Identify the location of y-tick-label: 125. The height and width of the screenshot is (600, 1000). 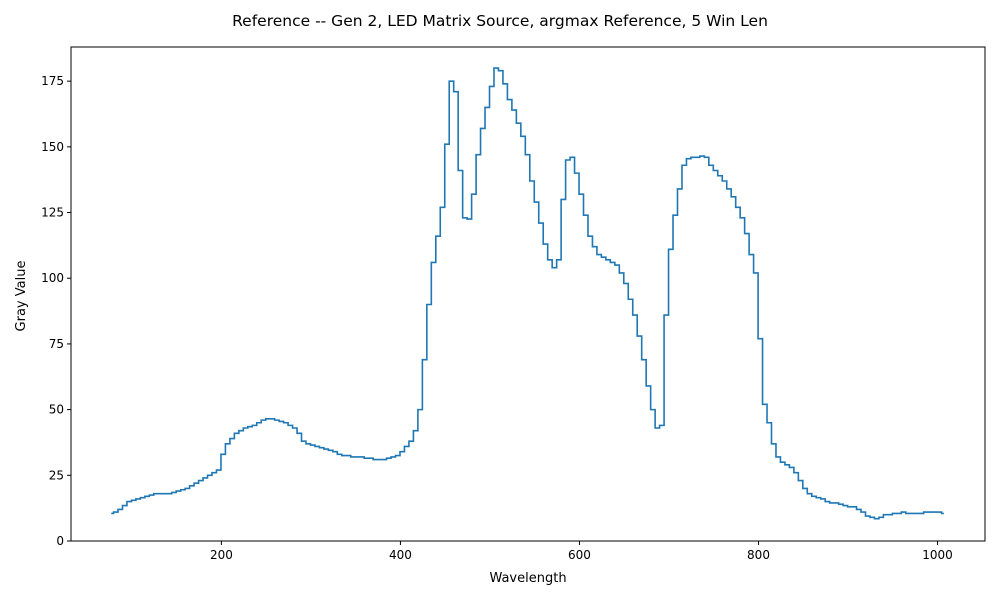
(52, 213).